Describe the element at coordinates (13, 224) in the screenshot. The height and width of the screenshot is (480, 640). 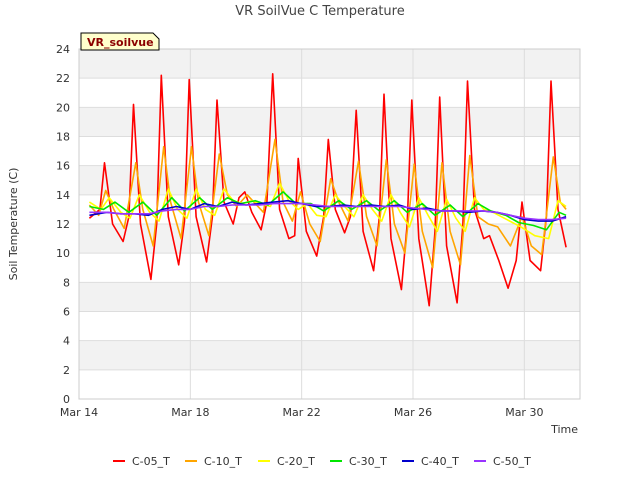
I see `y-axis-title: Soil Temperature (C)` at that location.